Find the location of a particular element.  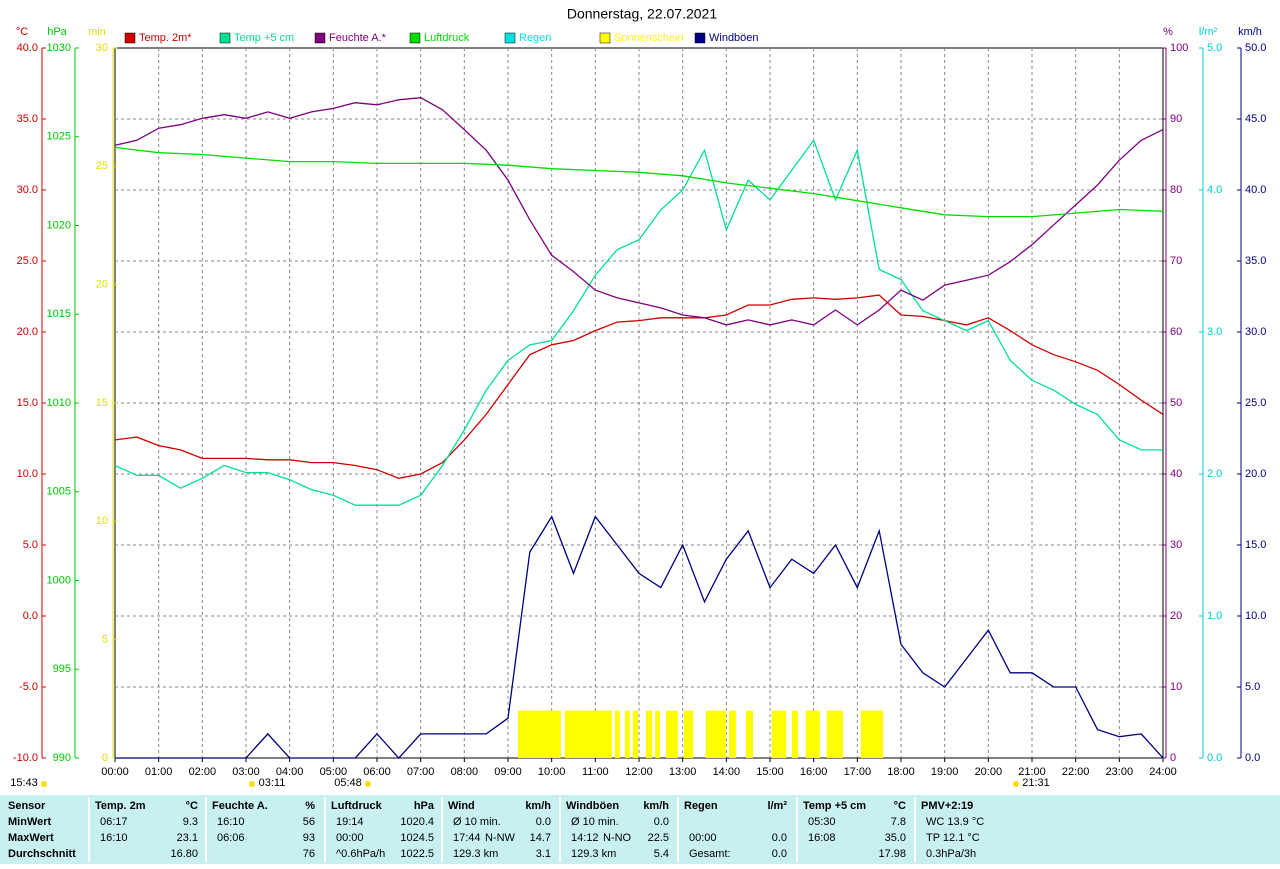

y-tick-label: 45.0 is located at coordinates (1255, 119).